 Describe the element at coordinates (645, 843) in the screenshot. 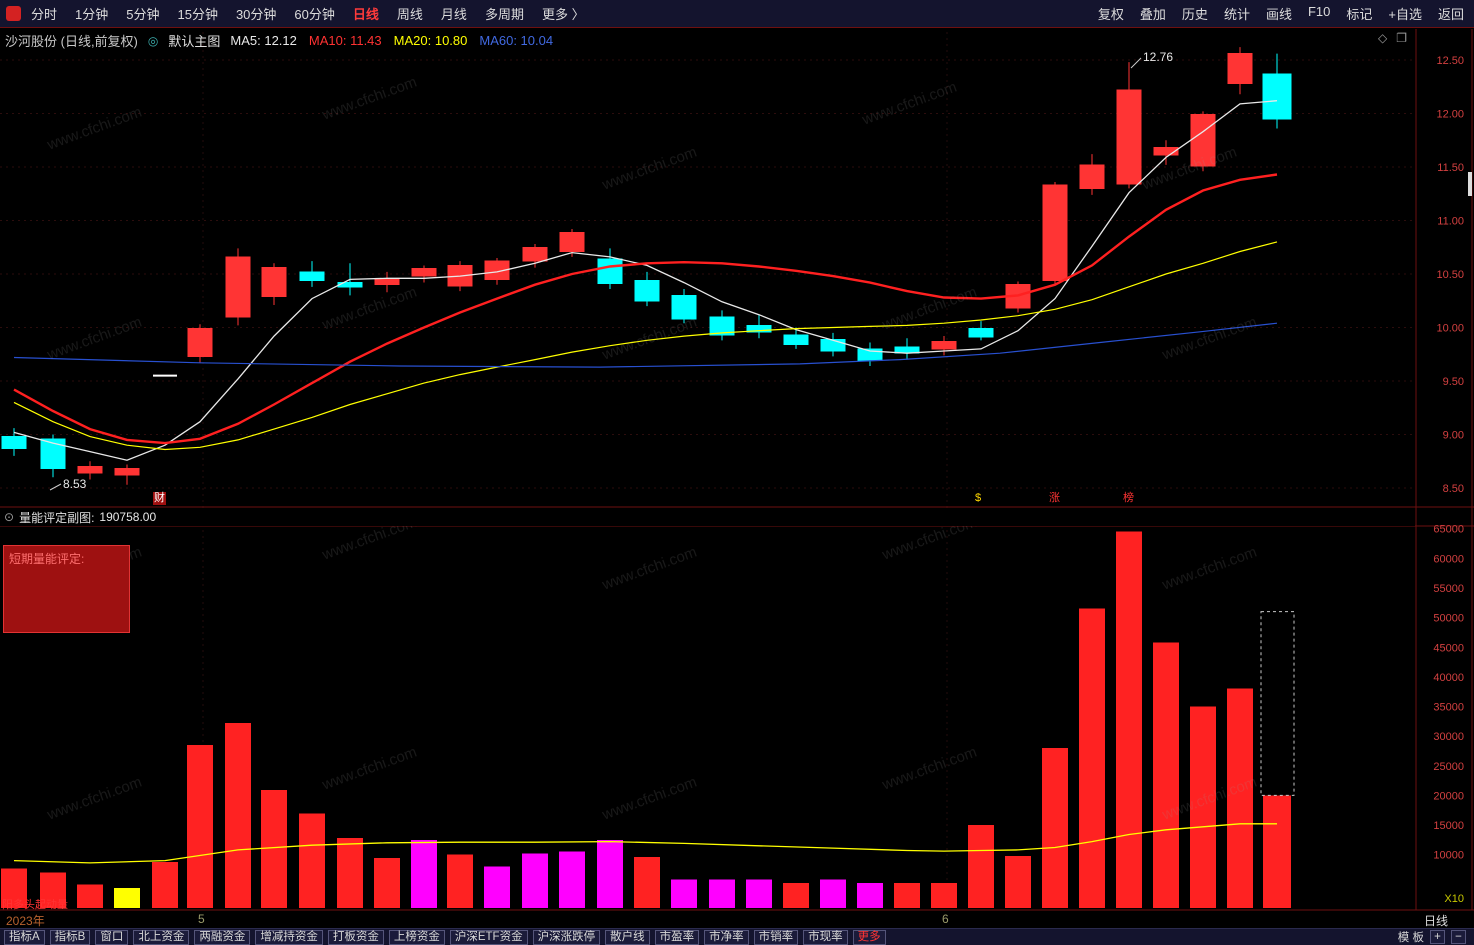

I see `volume-ma-line` at that location.